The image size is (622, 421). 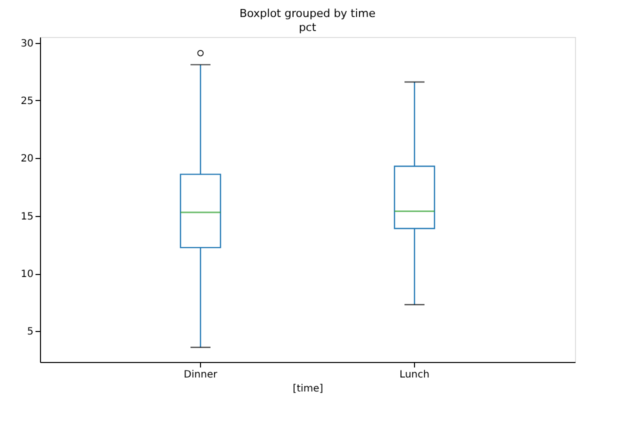 I want to click on y-tick-label: 5, so click(x=30, y=332).